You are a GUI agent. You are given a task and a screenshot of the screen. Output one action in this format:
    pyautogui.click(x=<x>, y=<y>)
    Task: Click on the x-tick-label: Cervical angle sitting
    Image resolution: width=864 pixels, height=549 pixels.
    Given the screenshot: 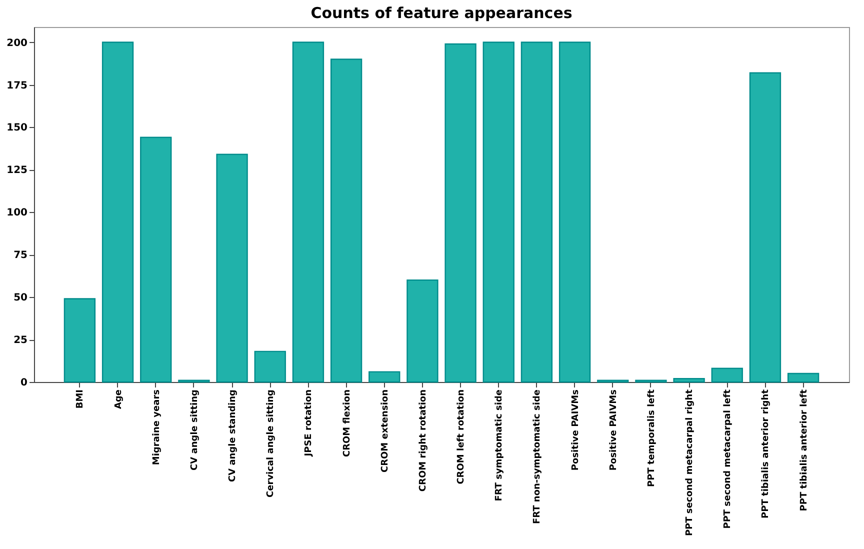 What is the action you would take?
    pyautogui.click(x=271, y=444)
    